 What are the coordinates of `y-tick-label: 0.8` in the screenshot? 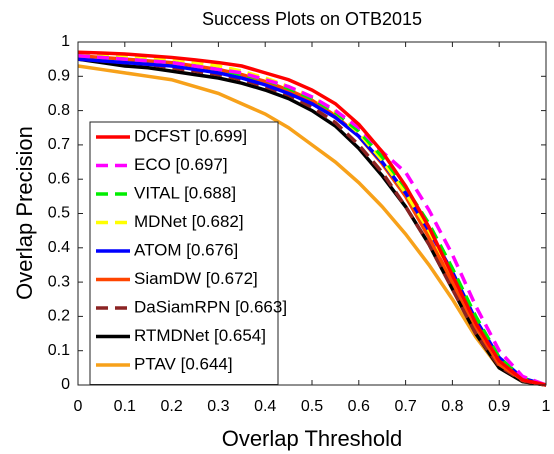 It's located at (59, 110).